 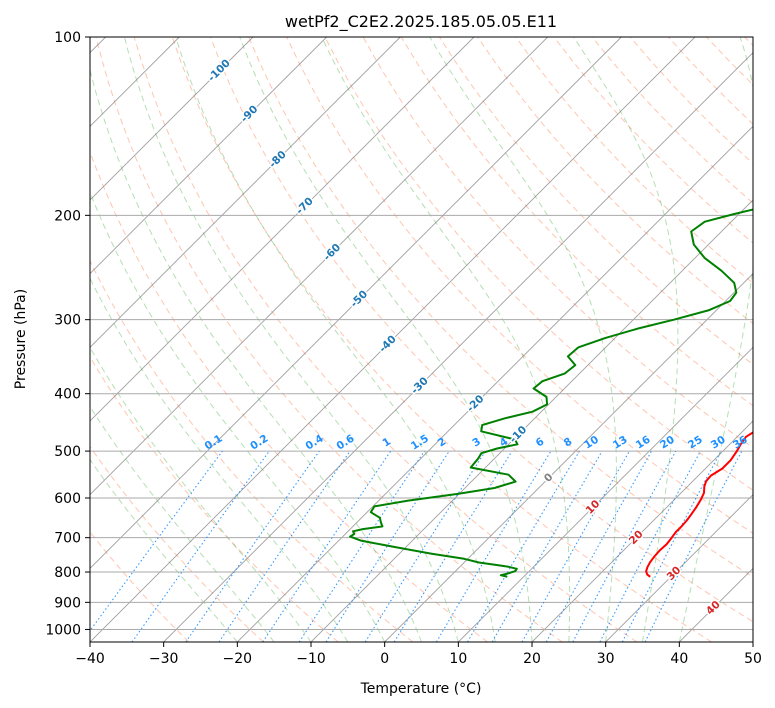 What do you see at coordinates (67, 499) in the screenshot?
I see `y-tick-label: 600` at bounding box center [67, 499].